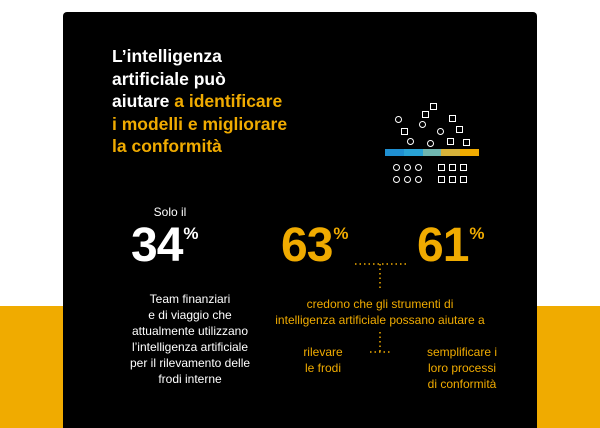  What do you see at coordinates (169, 78) in the screenshot?
I see `headline-line-2: artificiale può` at bounding box center [169, 78].